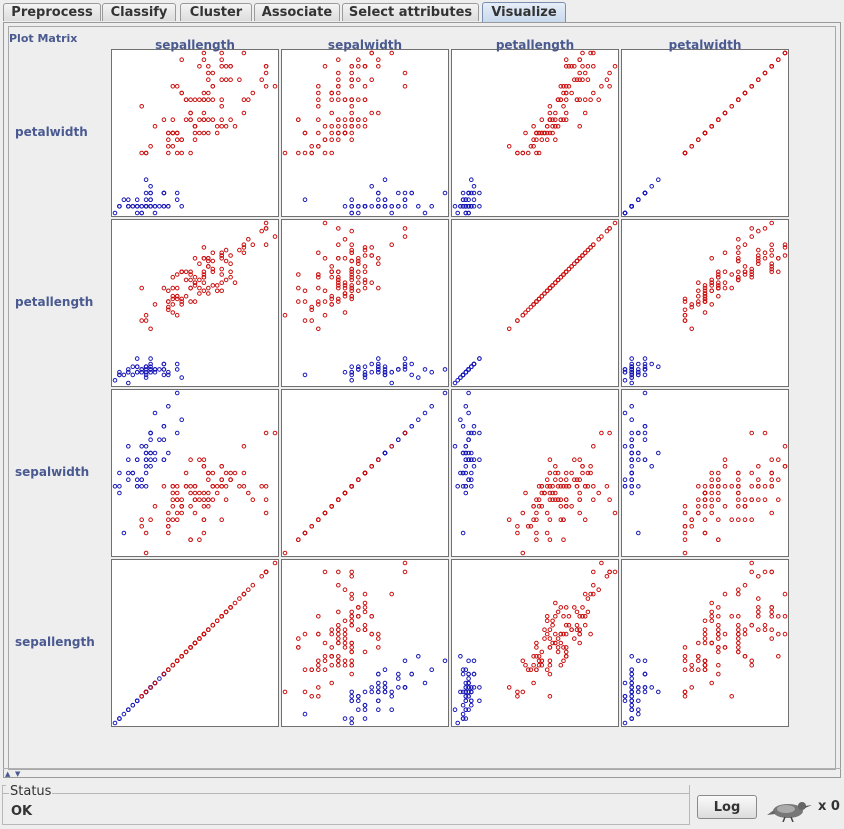 This screenshot has width=844, height=829. Describe the element at coordinates (705, 473) in the screenshot. I see `cell-sepalwidth-vs-petalwidth` at that location.